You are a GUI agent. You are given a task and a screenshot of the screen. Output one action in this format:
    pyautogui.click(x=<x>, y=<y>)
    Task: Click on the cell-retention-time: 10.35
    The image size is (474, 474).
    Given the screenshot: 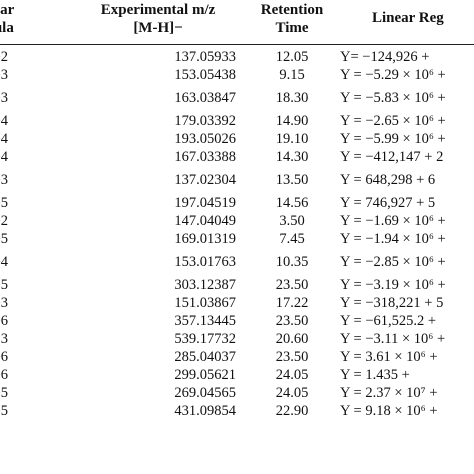 What is the action you would take?
    pyautogui.click(x=292, y=262)
    